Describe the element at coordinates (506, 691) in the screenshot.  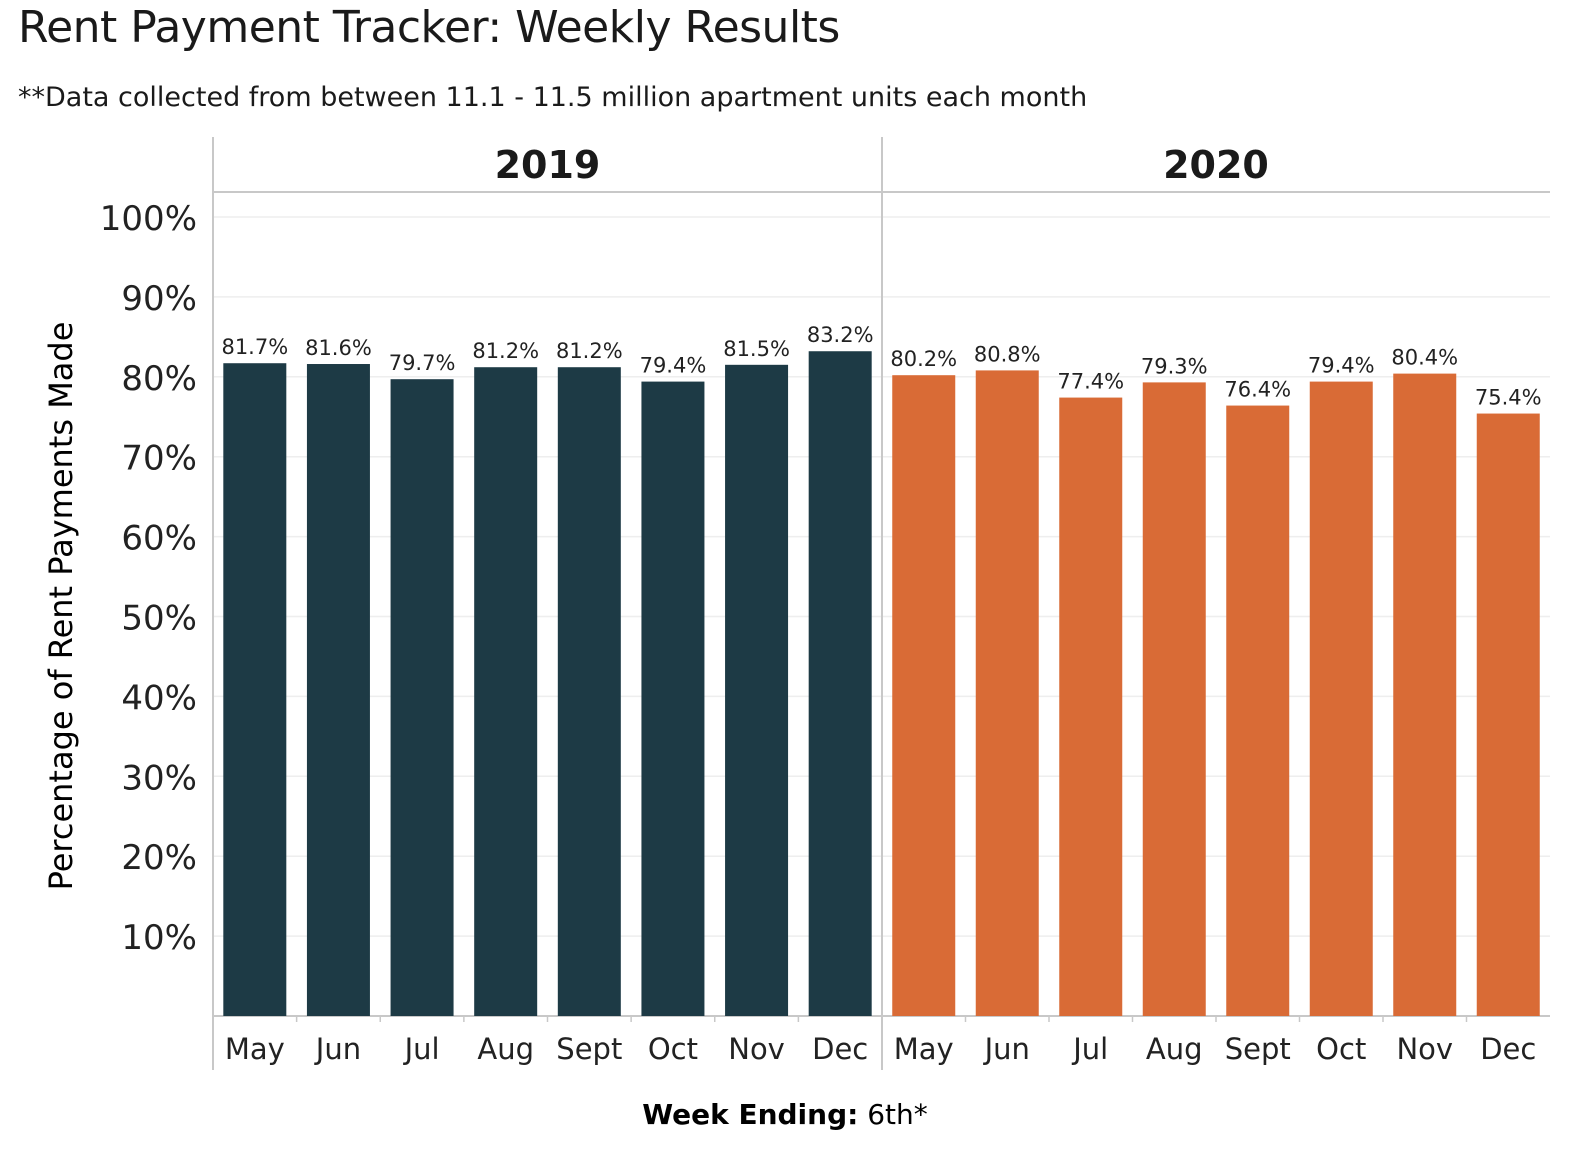
I see `bar-2019-aug` at that location.